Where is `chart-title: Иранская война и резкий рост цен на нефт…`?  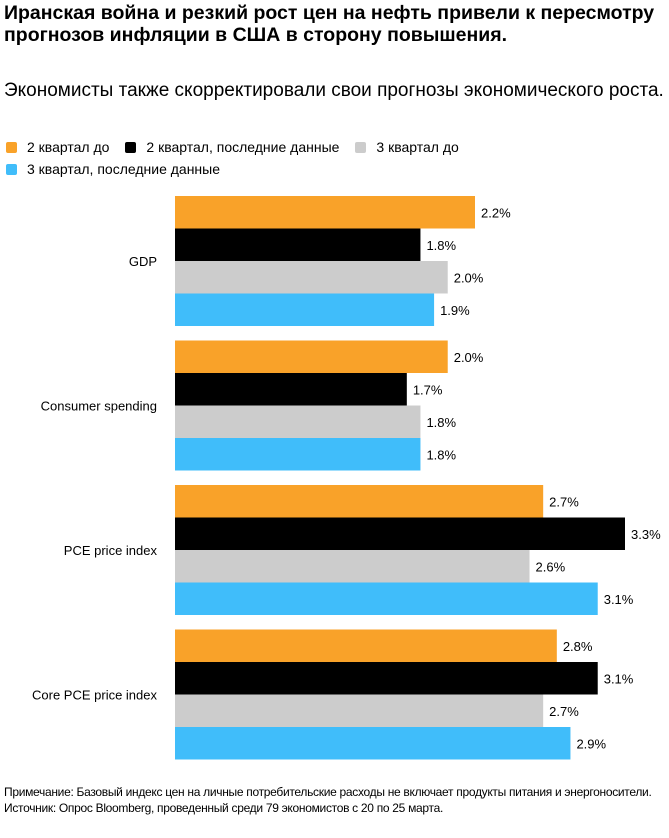
chart-title: Иранская война и резкий рост цен на нефт… is located at coordinates (329, 24).